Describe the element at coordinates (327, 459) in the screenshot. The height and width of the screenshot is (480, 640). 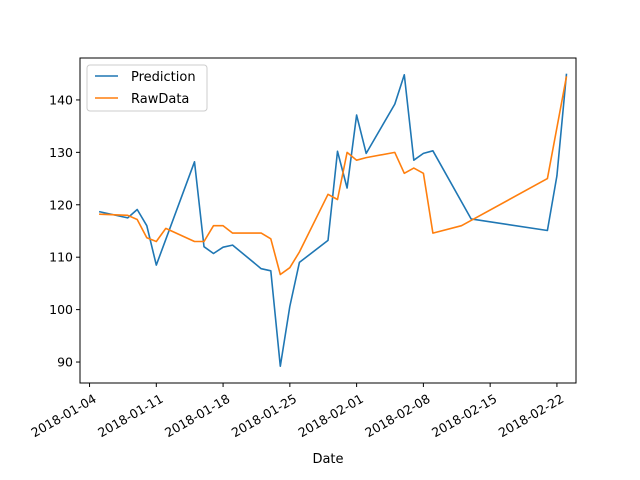
I see `x-axis-title: Date` at that location.